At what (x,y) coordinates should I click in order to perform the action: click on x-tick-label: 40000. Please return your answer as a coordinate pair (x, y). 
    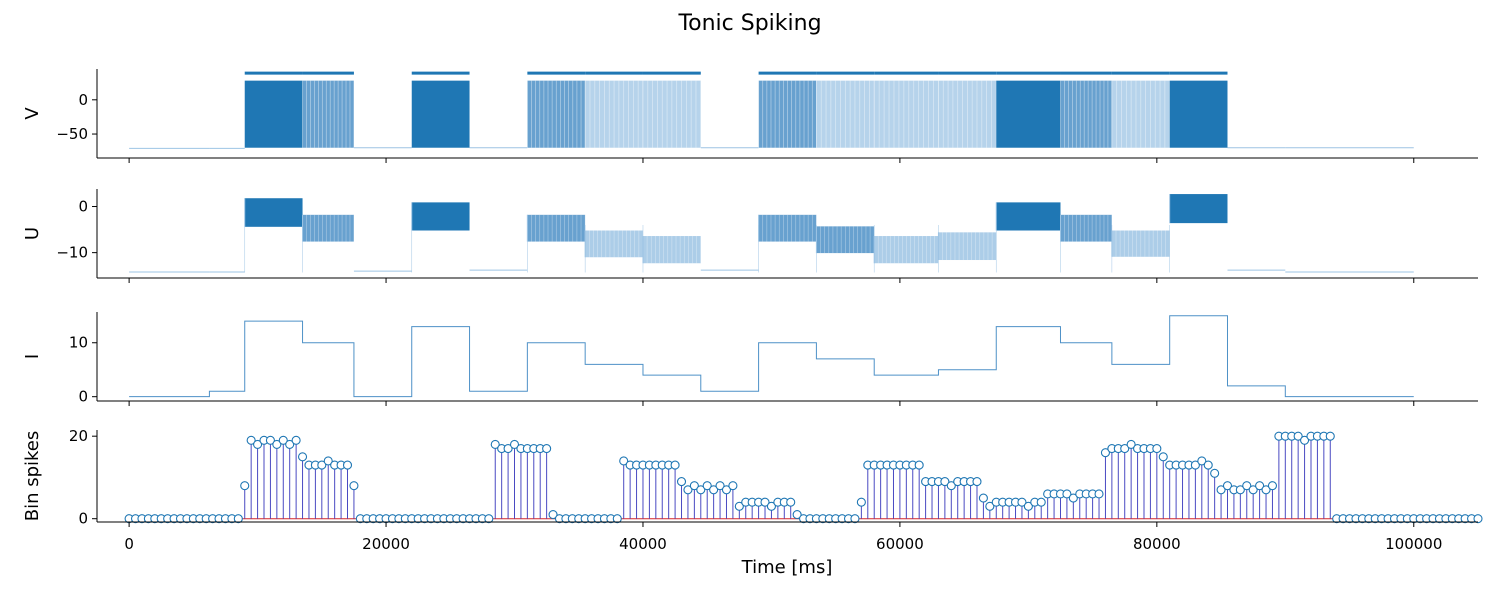
    Looking at the image, I should click on (643, 544).